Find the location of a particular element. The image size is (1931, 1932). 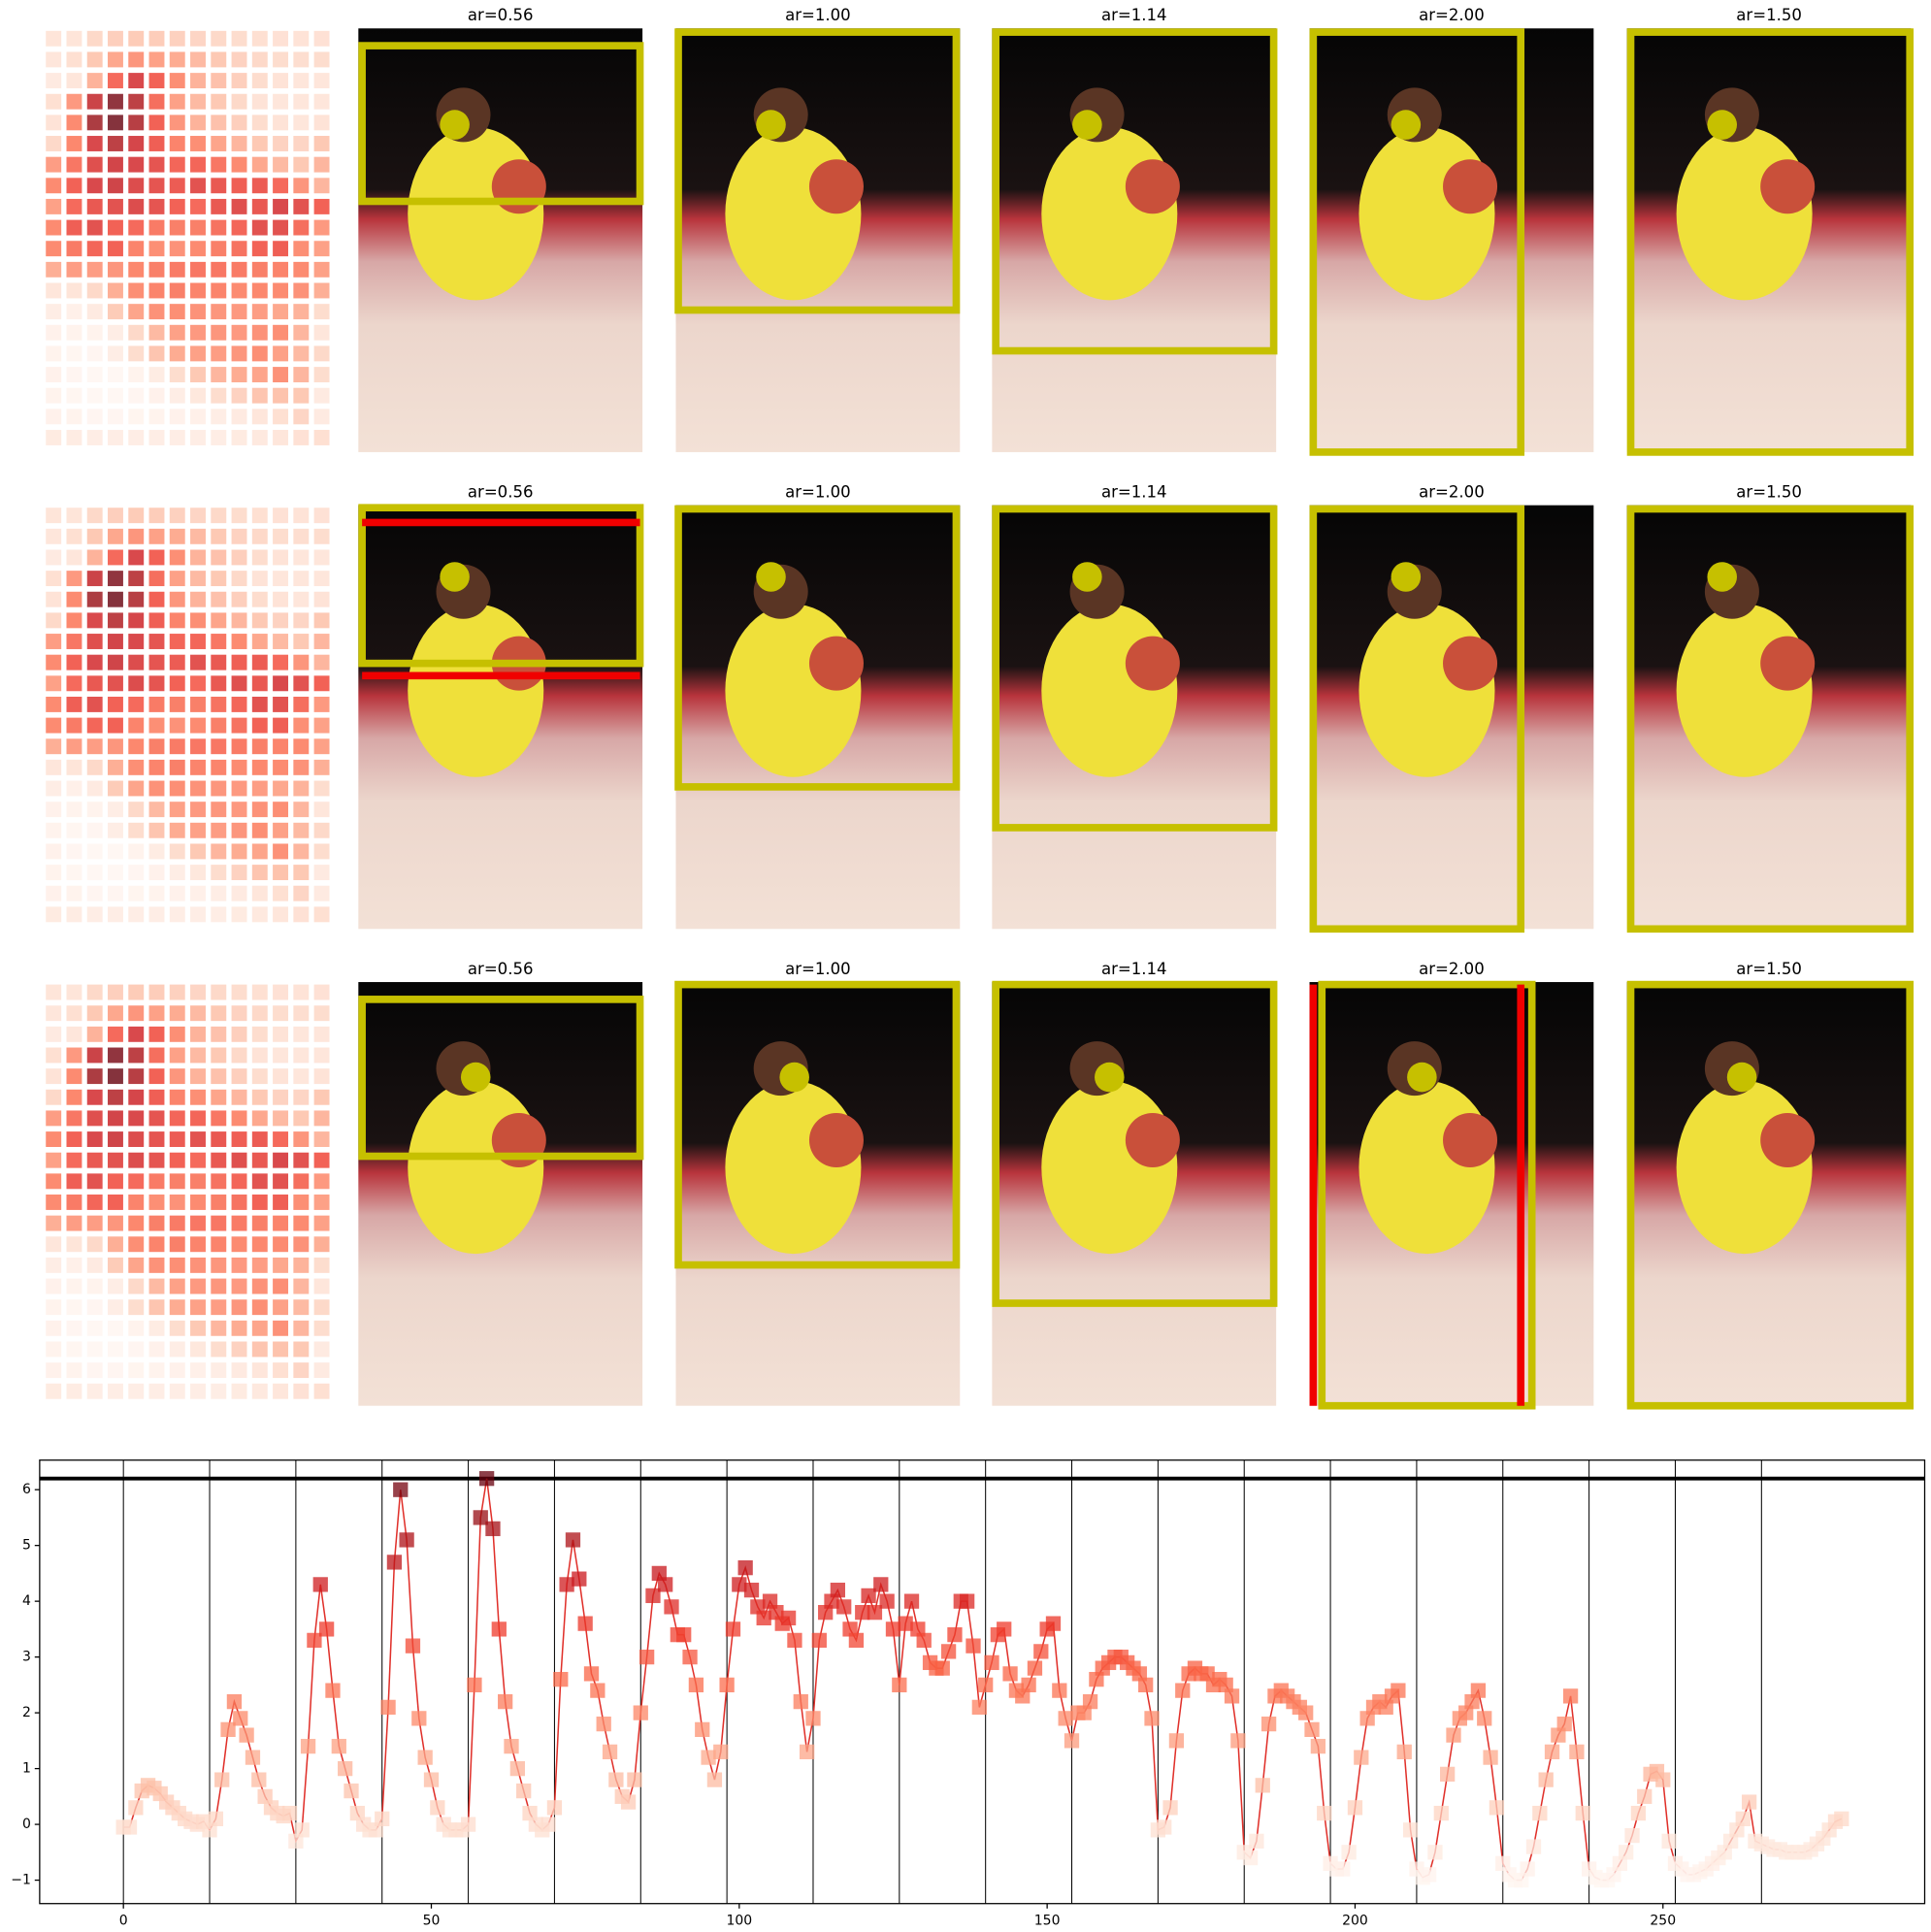

x-tick-label: 200 is located at coordinates (1355, 1922).